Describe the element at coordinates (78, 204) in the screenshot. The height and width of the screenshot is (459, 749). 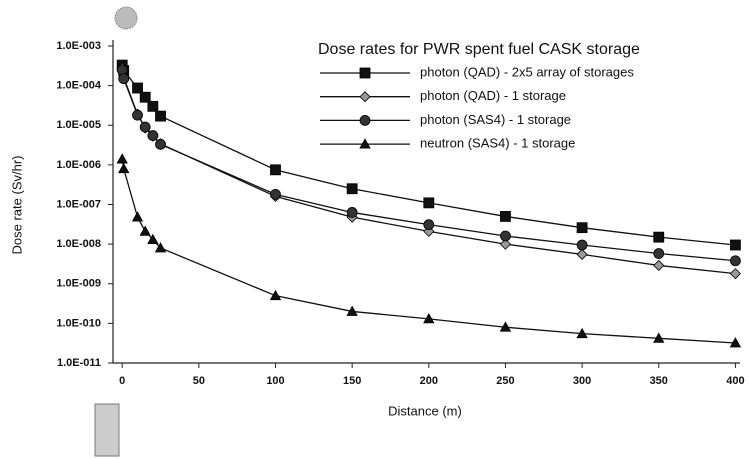
I see `y-tick-label: 1.0E-007` at that location.